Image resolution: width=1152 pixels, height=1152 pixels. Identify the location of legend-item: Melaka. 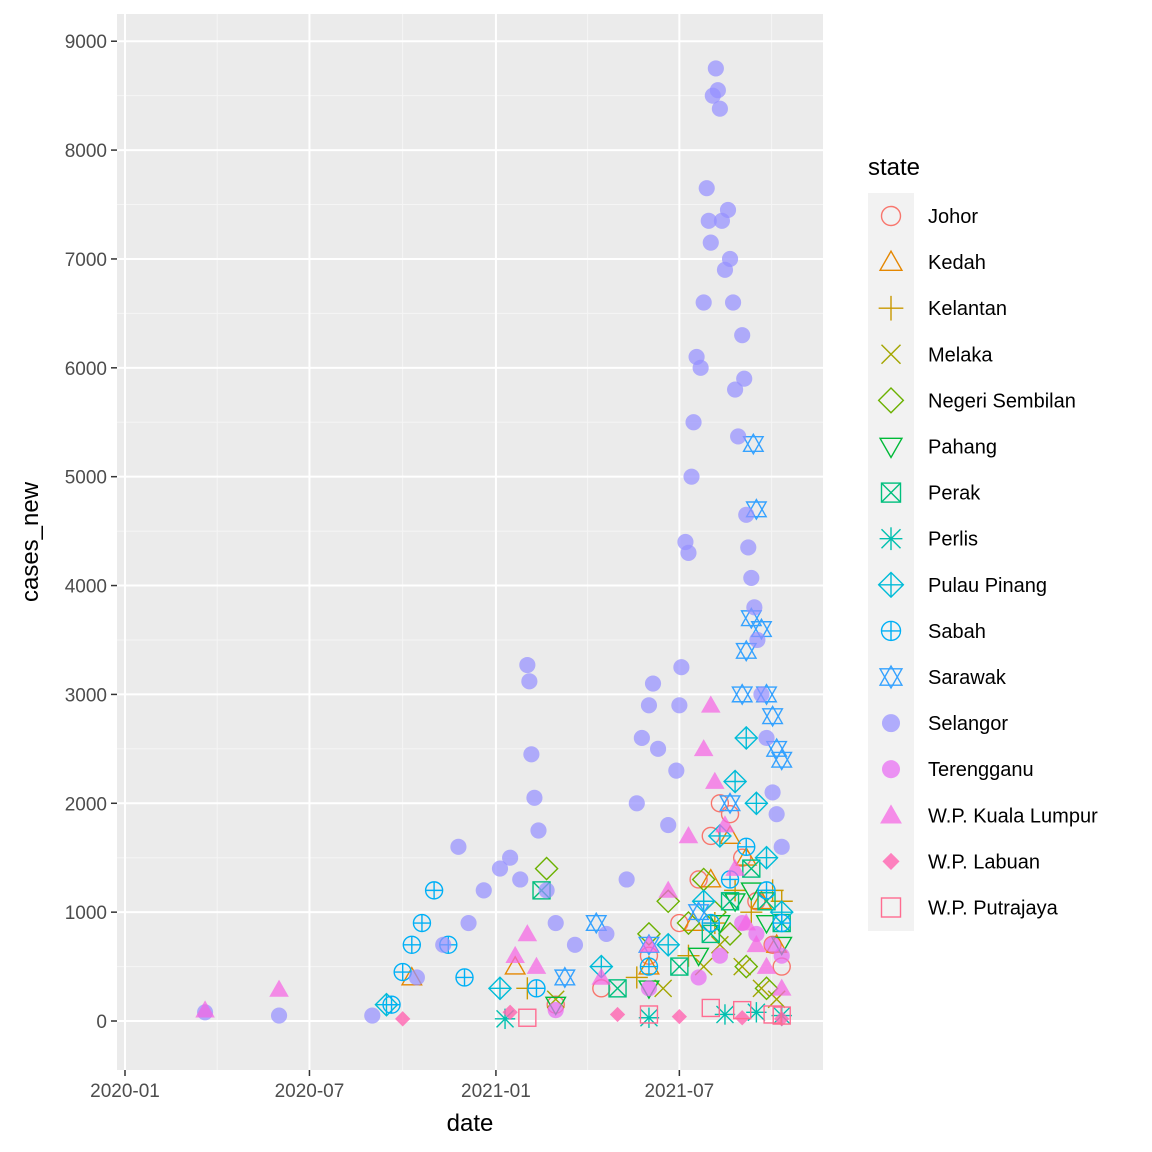
(937, 355).